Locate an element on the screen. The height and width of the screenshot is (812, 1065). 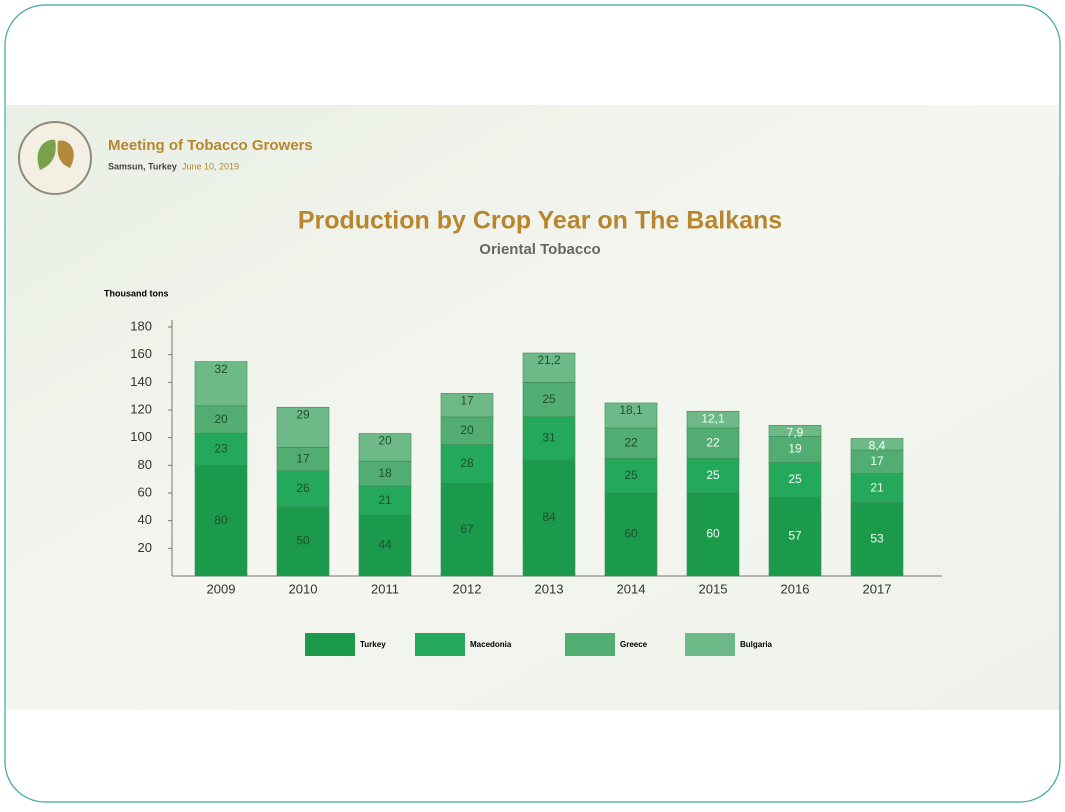
value-label: 44 is located at coordinates (385, 545).